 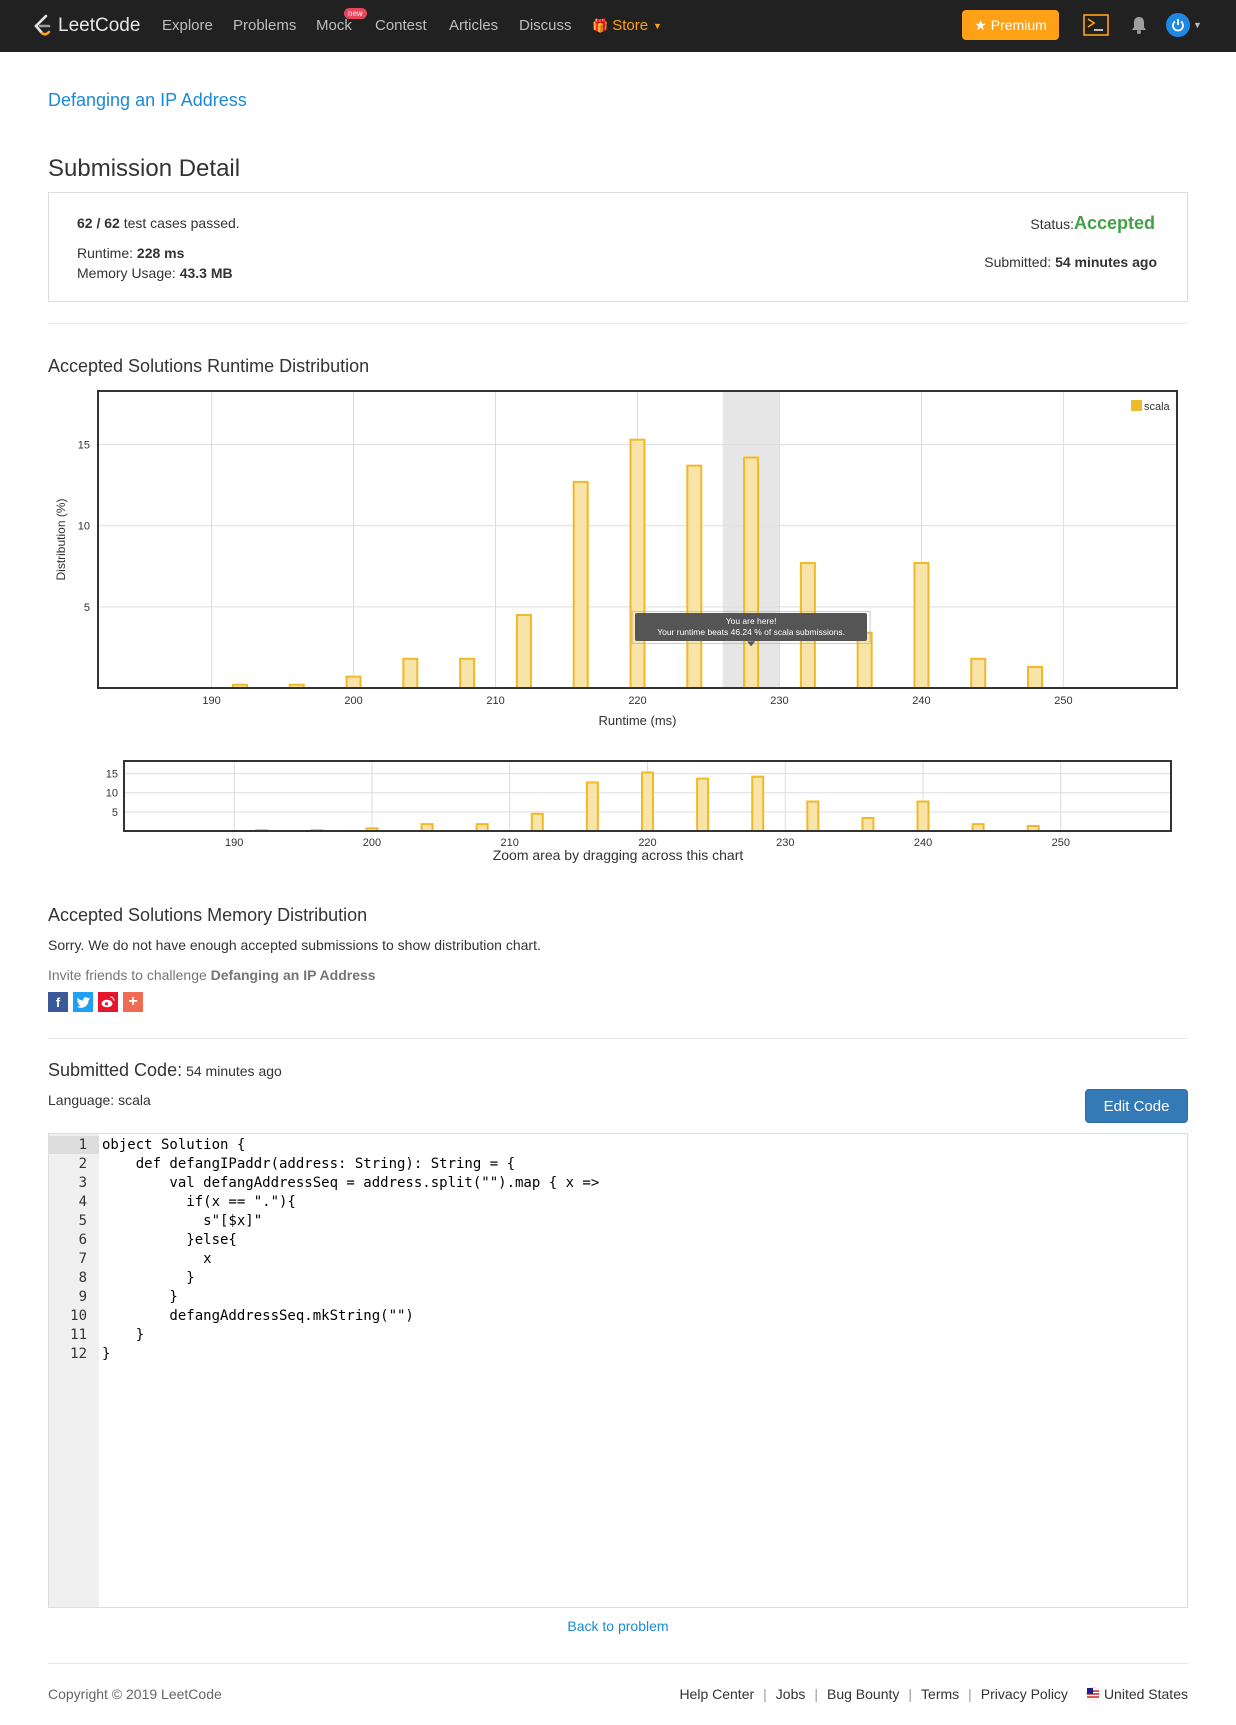 I want to click on region-label: United States, so click(x=1145, y=1694).